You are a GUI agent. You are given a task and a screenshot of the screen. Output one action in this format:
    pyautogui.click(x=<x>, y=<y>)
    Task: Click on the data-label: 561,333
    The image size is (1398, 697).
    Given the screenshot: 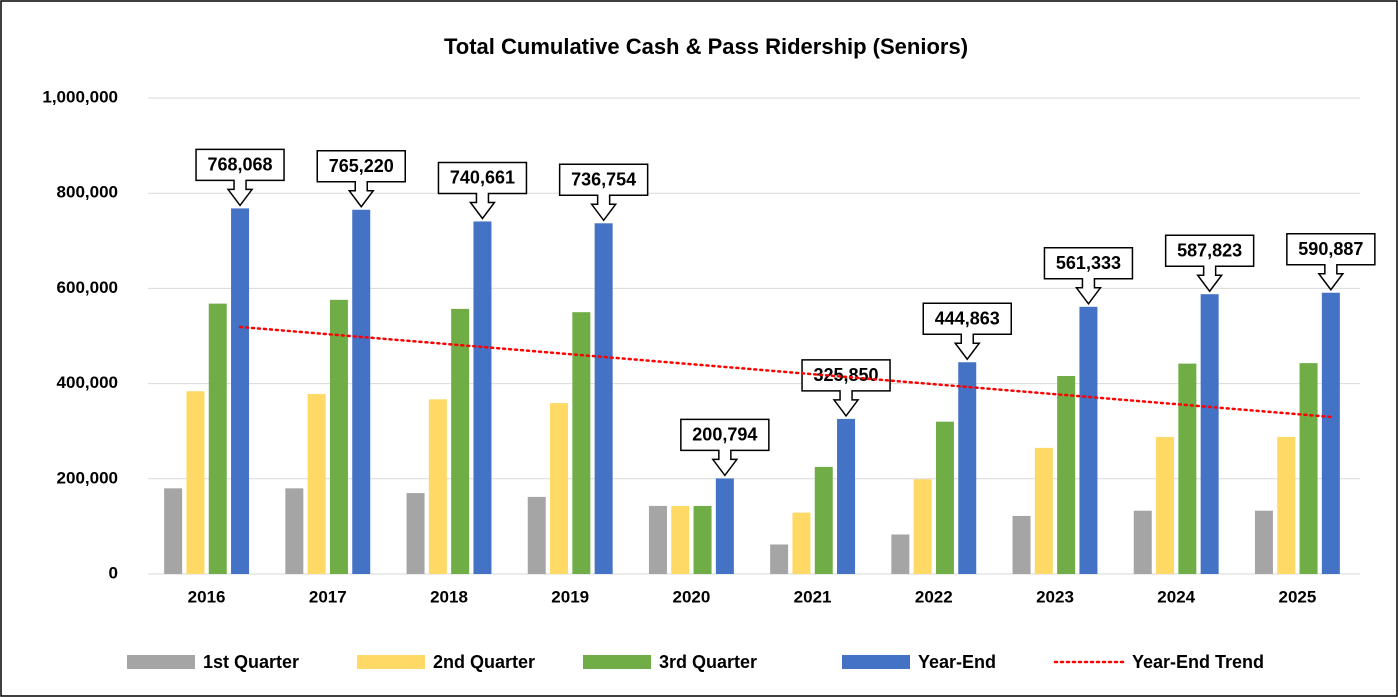 What is the action you would take?
    pyautogui.click(x=1088, y=263)
    